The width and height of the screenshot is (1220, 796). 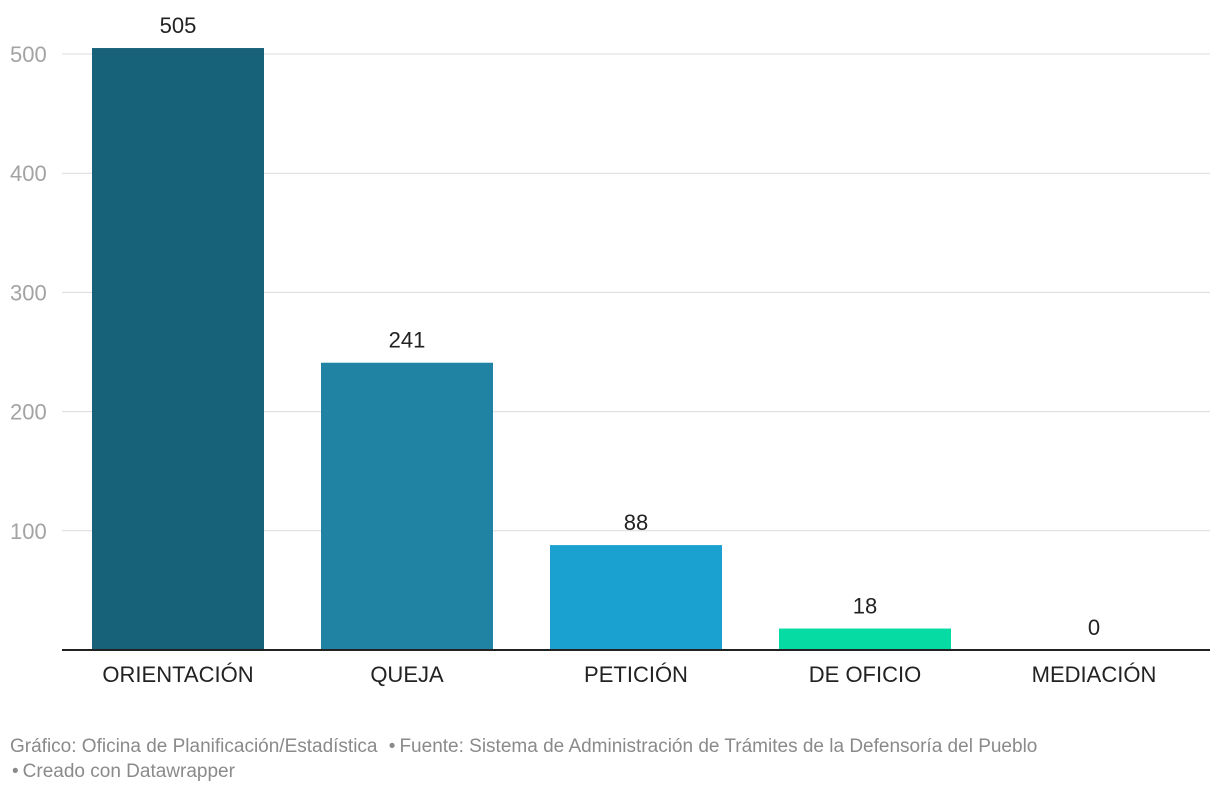 I want to click on made-with-text: Creado con Datawrapper, so click(x=128, y=771).